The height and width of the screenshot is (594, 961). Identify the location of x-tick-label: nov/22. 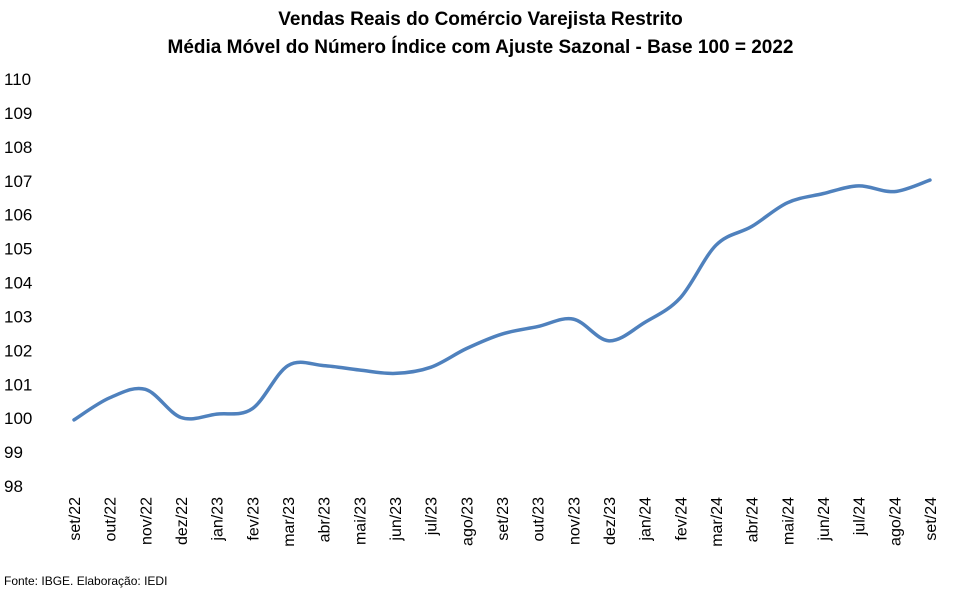
(146, 521).